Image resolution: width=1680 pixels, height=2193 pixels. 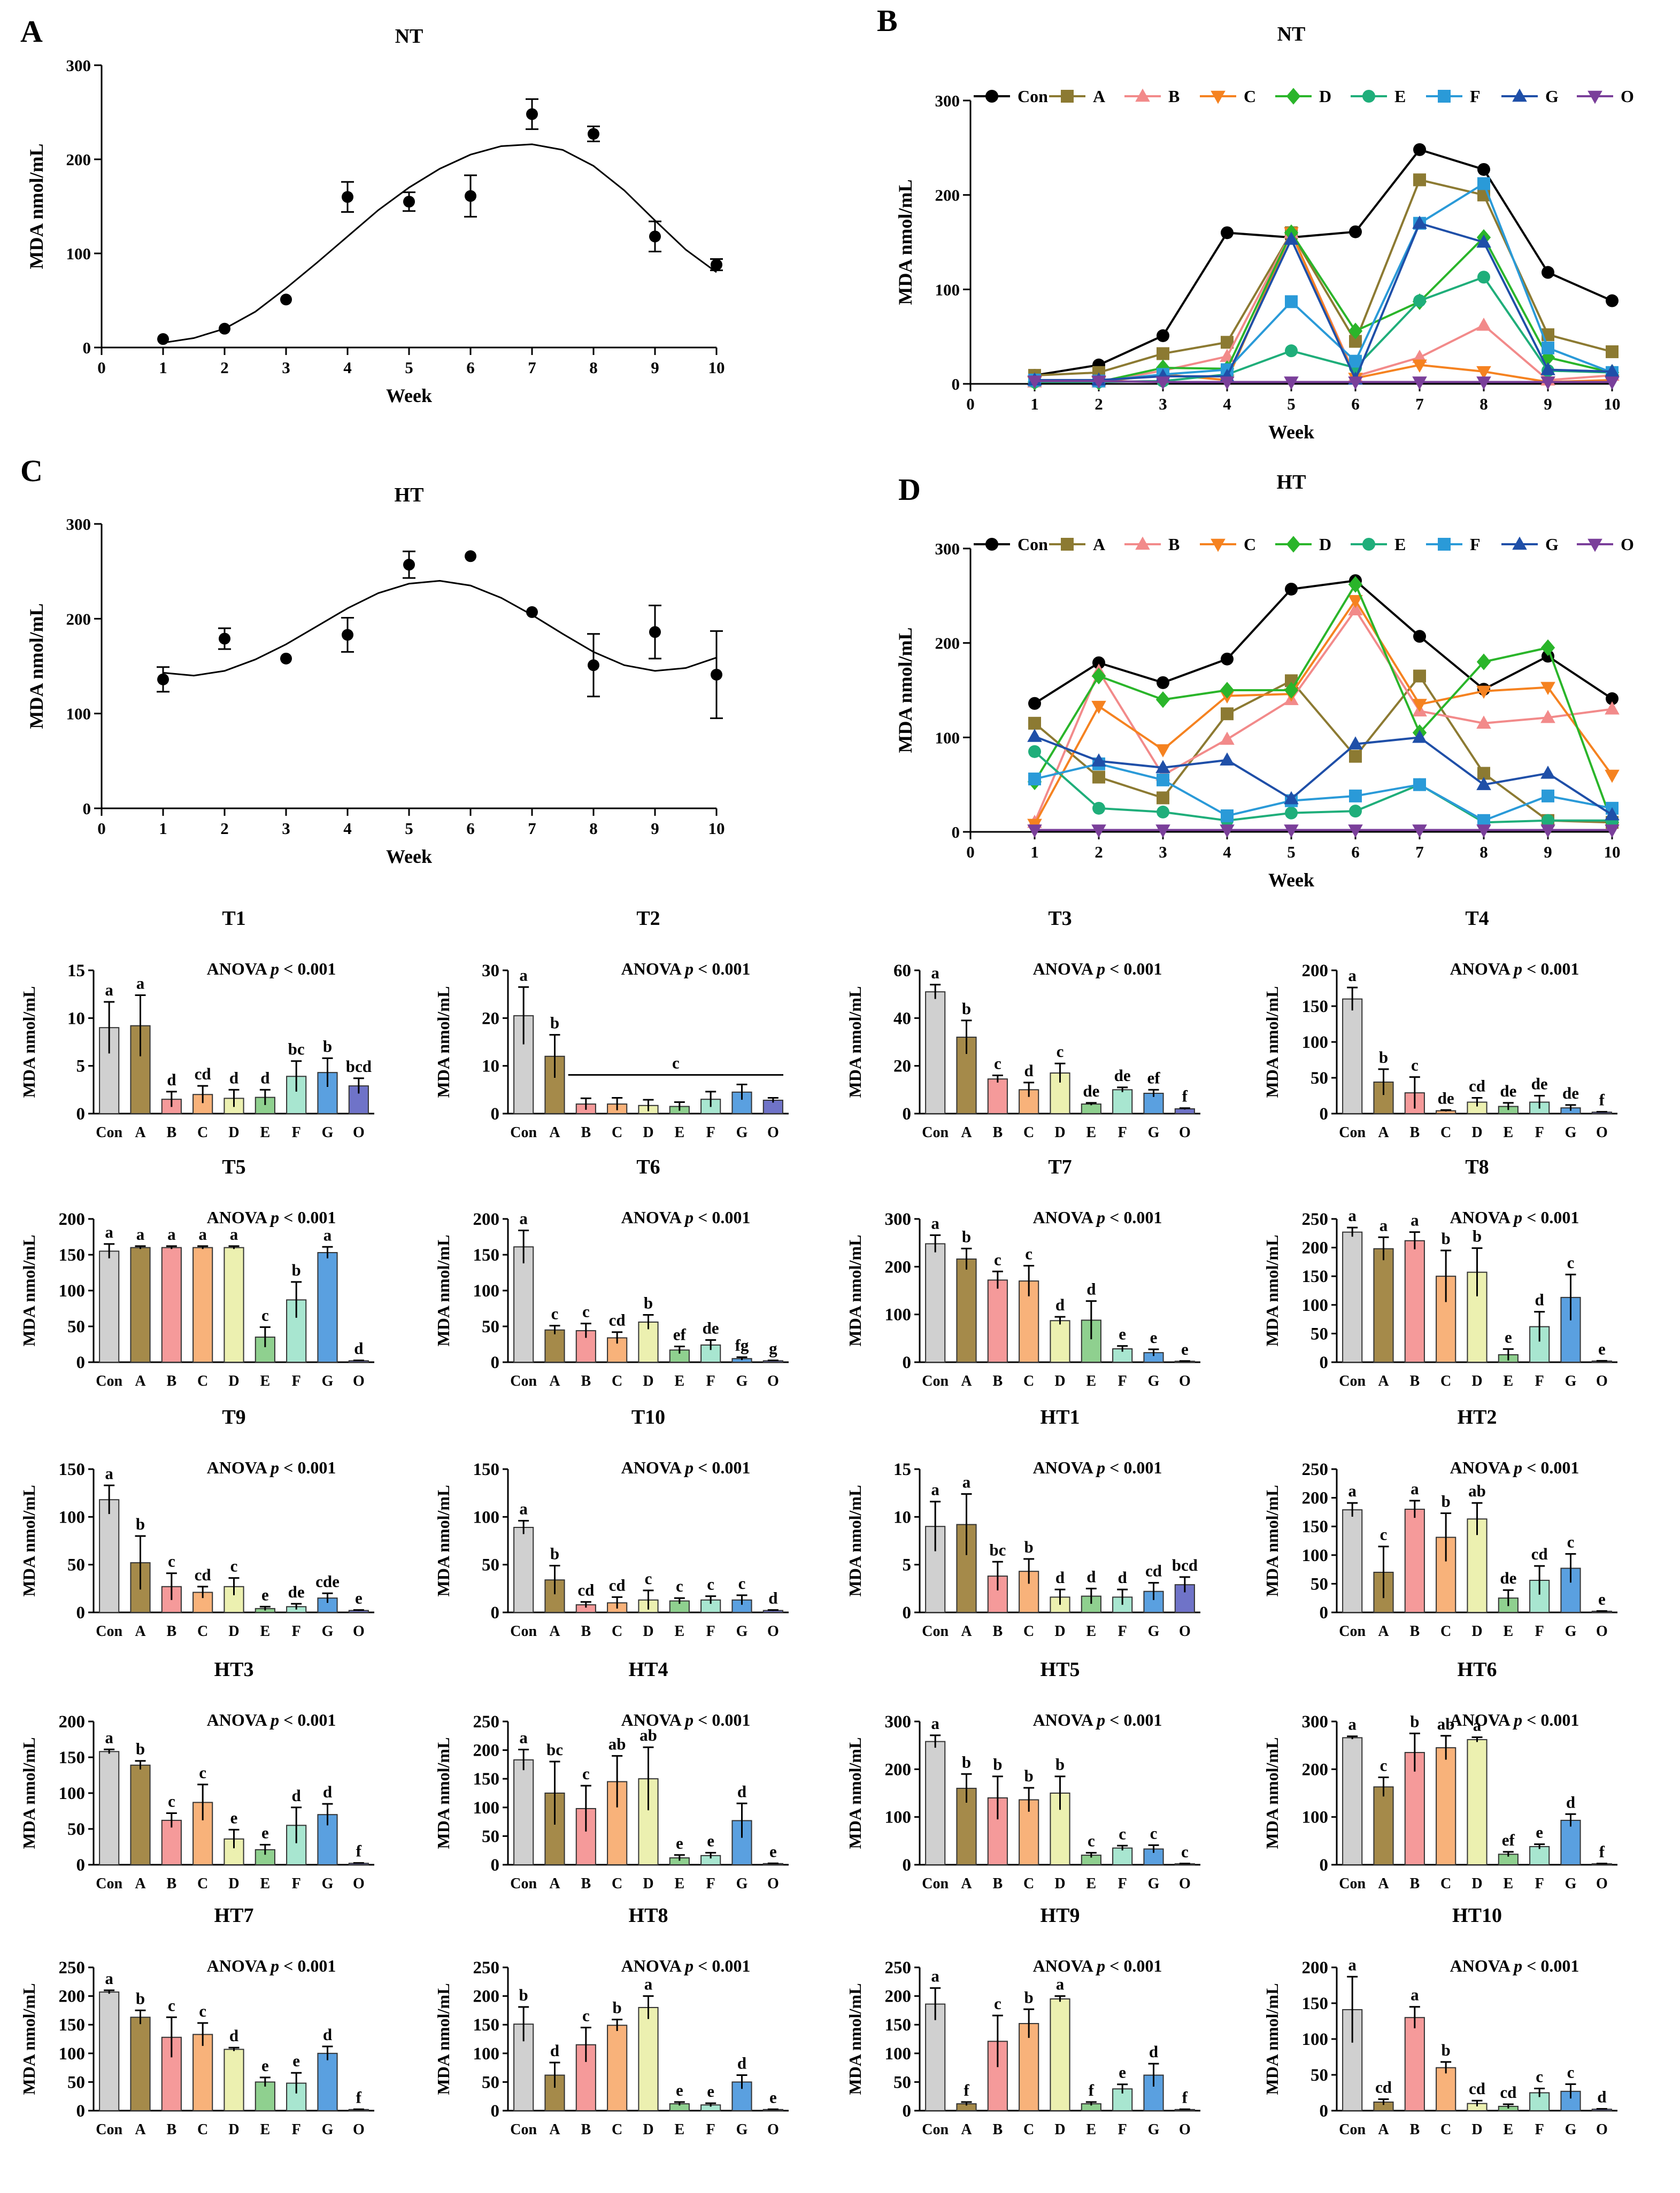 What do you see at coordinates (233, 1167) in the screenshot?
I see `chart-title: T5` at bounding box center [233, 1167].